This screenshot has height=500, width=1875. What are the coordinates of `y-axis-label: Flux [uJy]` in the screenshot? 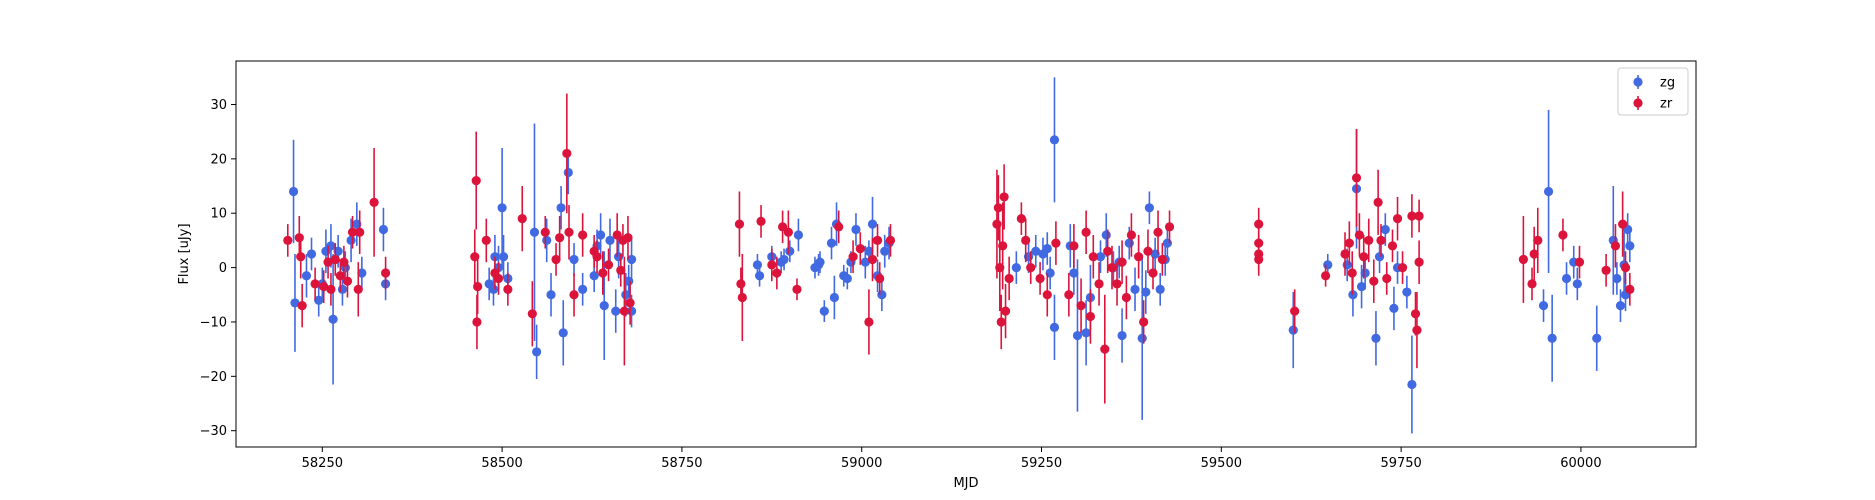 It's located at (184, 253).